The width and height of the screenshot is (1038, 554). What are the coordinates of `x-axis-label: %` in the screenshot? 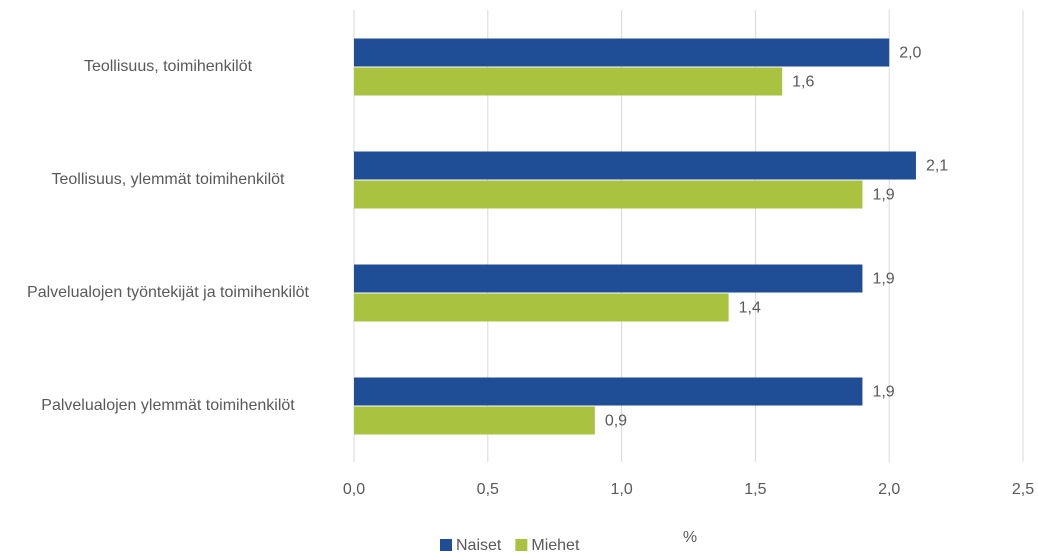 It's located at (690, 537).